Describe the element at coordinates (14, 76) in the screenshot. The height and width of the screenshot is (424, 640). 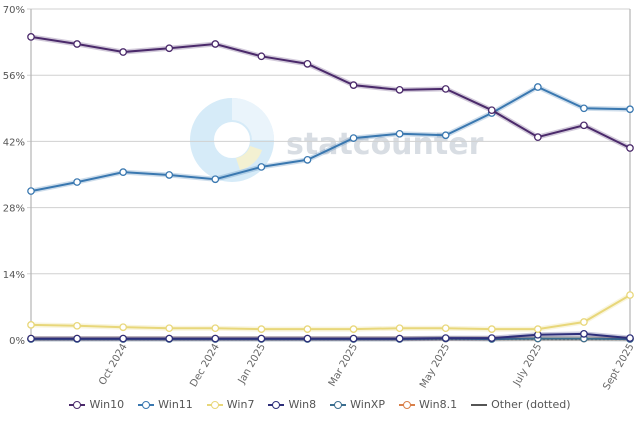
I see `y-tick-label: 56%` at that location.